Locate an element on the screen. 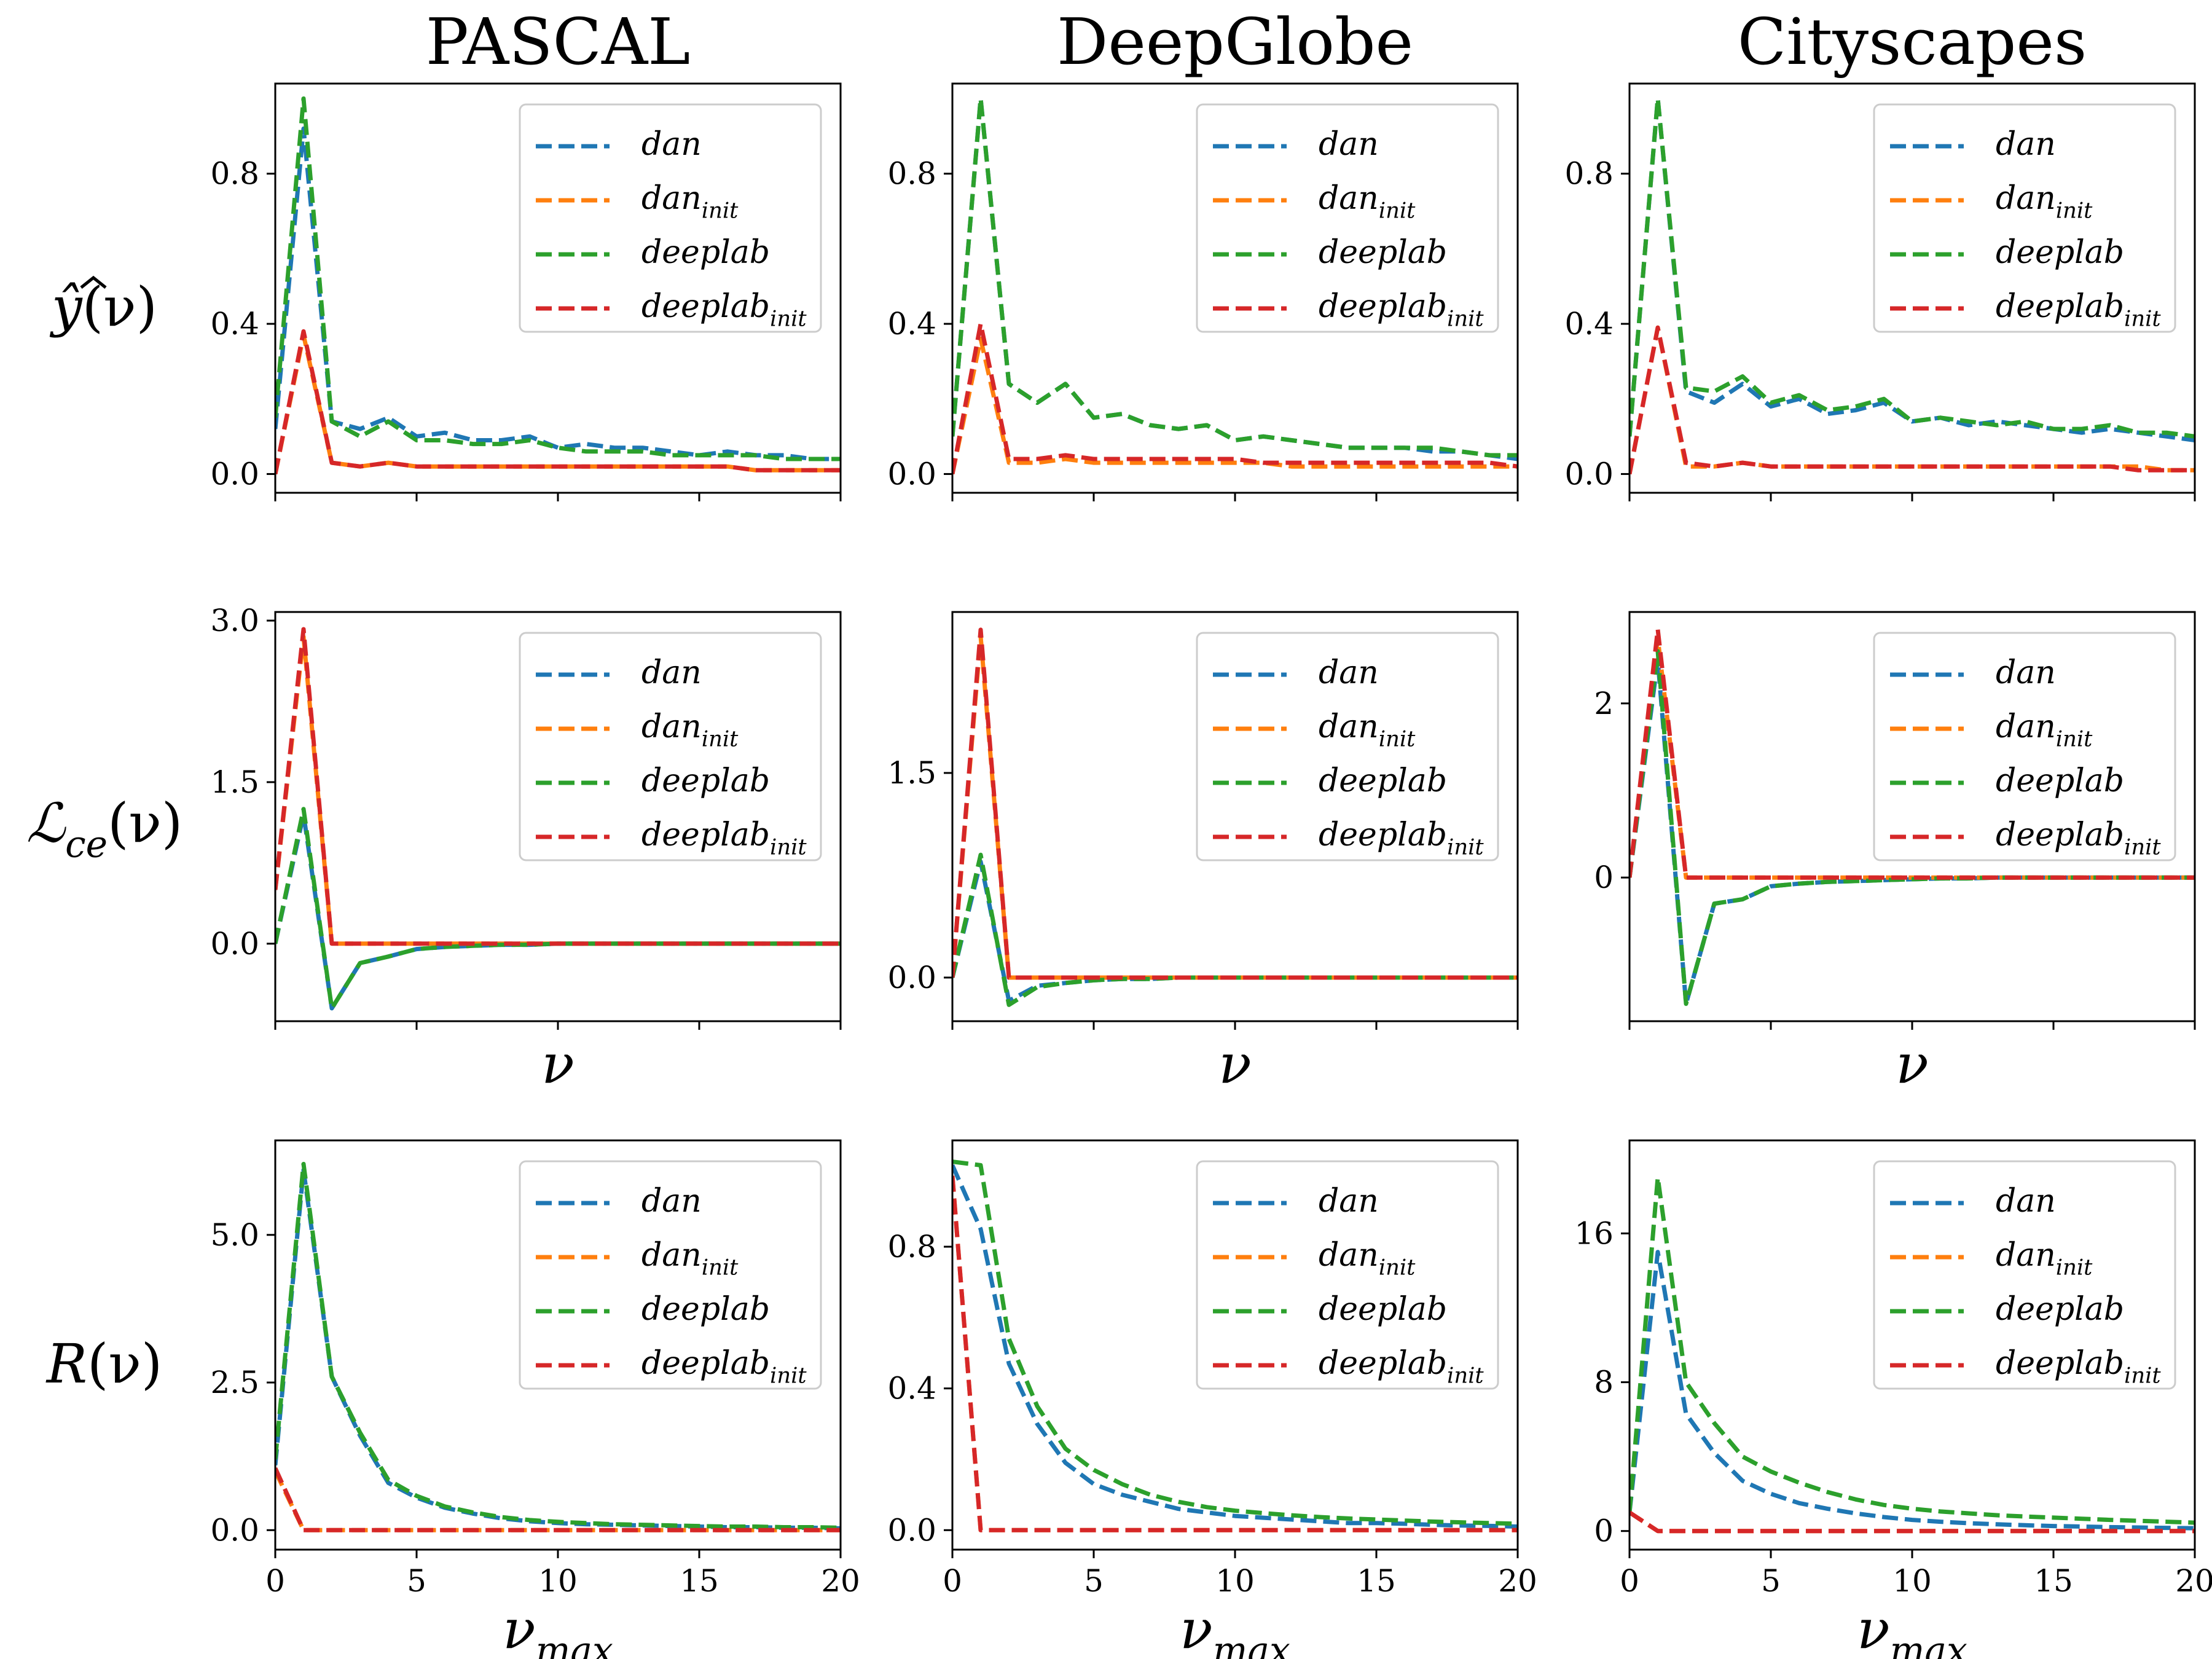 The width and height of the screenshot is (2212, 1659). column-title-deepglobe: DeepGlobe is located at coordinates (1235, 41).